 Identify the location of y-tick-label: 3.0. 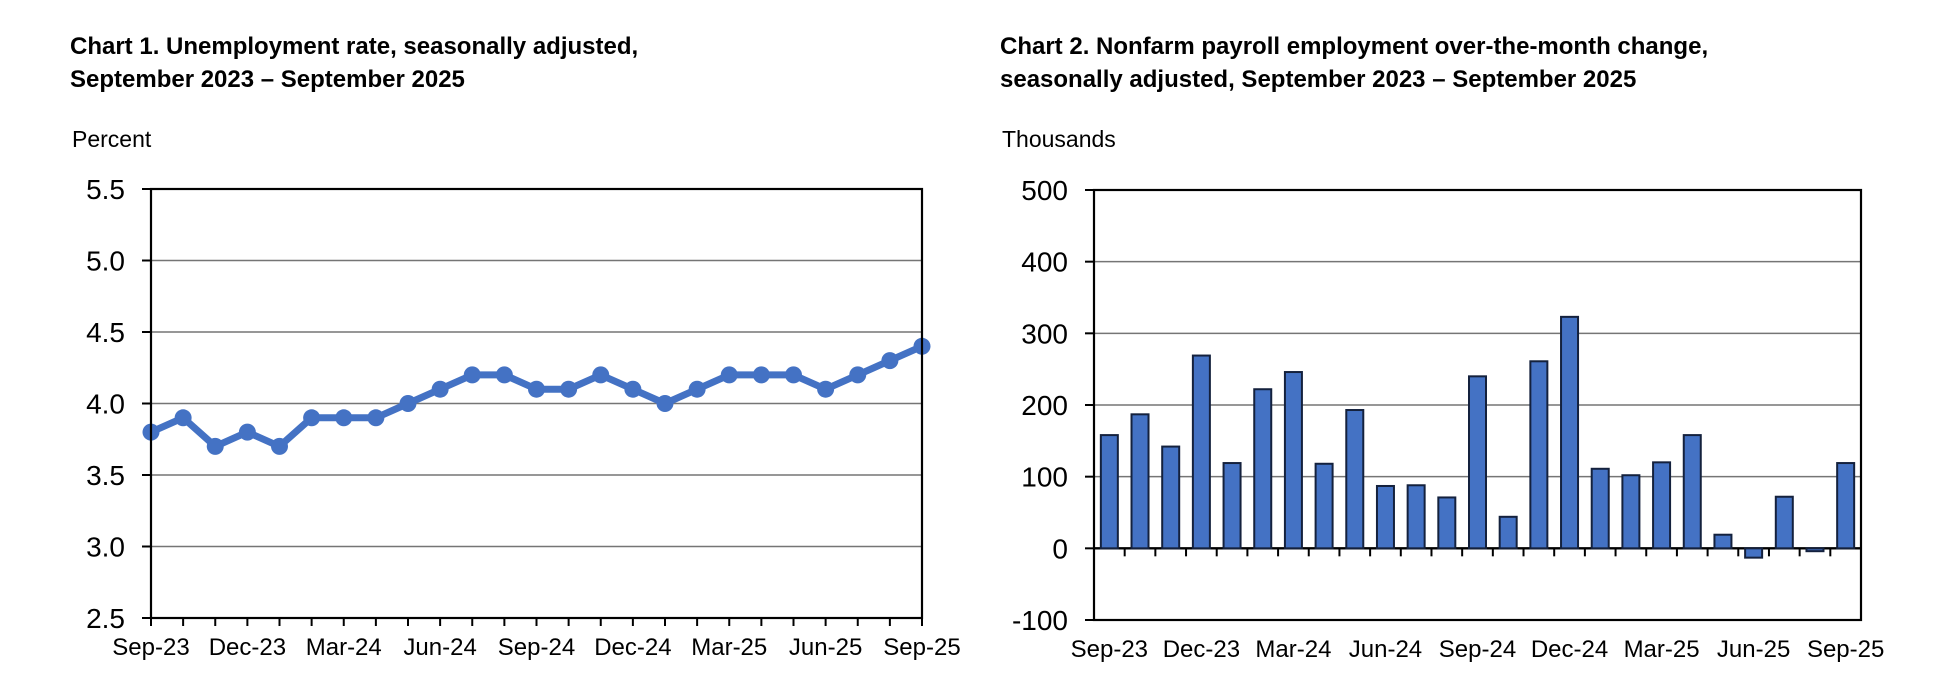
(105, 547).